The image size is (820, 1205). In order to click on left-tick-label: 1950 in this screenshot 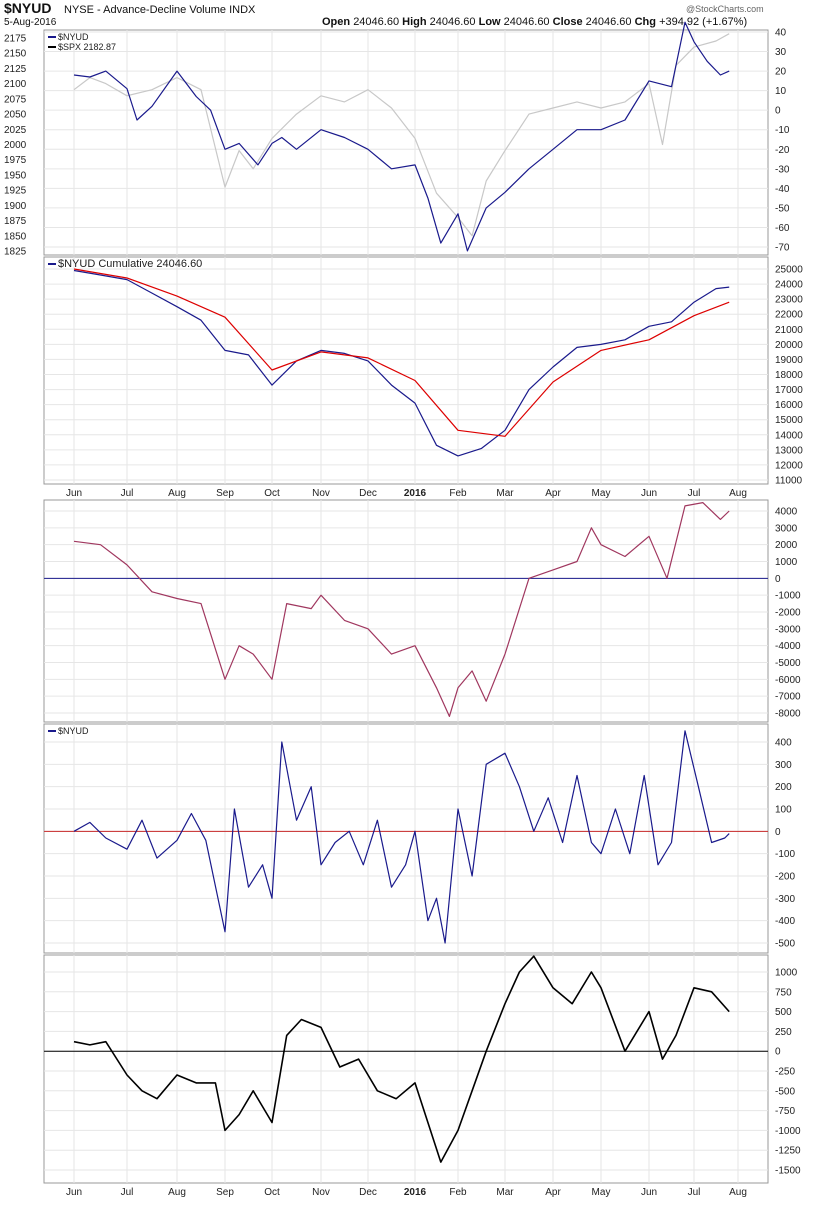, I will do `click(15, 175)`.